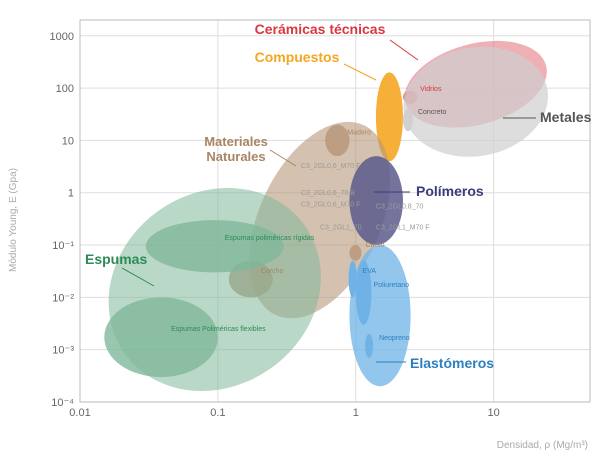 The image size is (600, 459). What do you see at coordinates (542, 445) in the screenshot?
I see `x-axis-title: Densidad, ρ (Mg/m³)` at bounding box center [542, 445].